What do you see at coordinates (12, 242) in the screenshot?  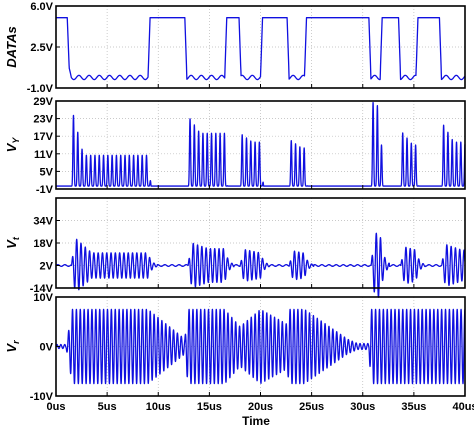 I see `y-axis-label: Vt` at bounding box center [12, 242].